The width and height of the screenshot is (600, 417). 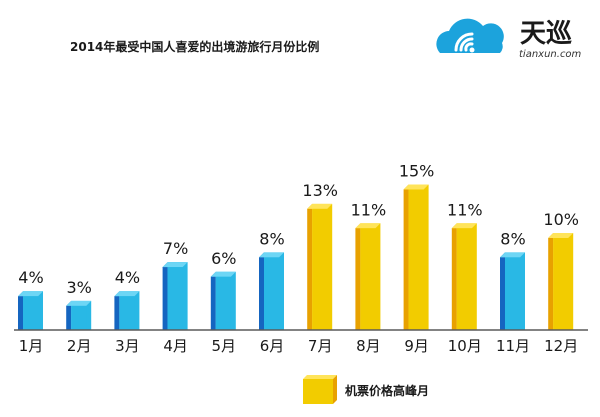 What do you see at coordinates (320, 346) in the screenshot?
I see `category-label: 7月` at bounding box center [320, 346].